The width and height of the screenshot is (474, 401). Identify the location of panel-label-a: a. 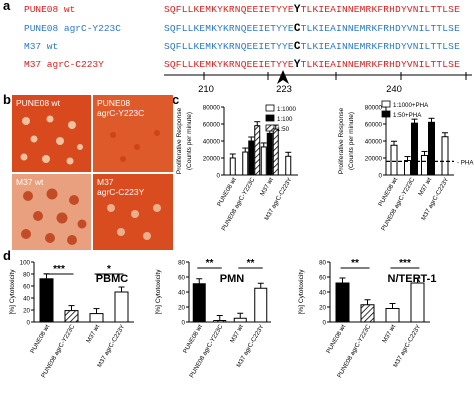
(7, 6).